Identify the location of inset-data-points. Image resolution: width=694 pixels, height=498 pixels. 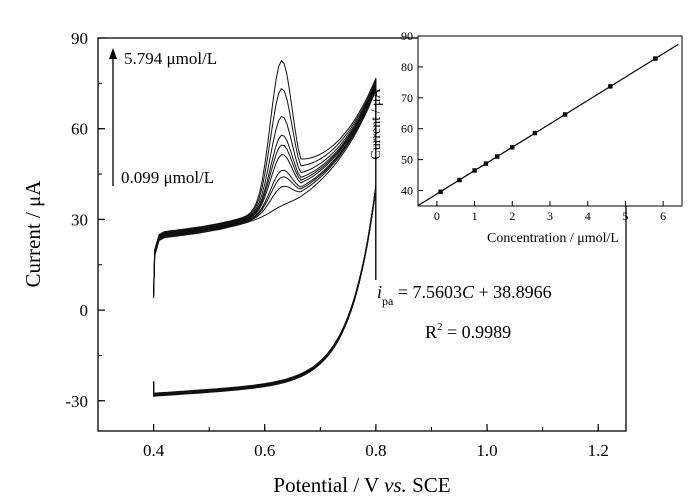
(548, 125).